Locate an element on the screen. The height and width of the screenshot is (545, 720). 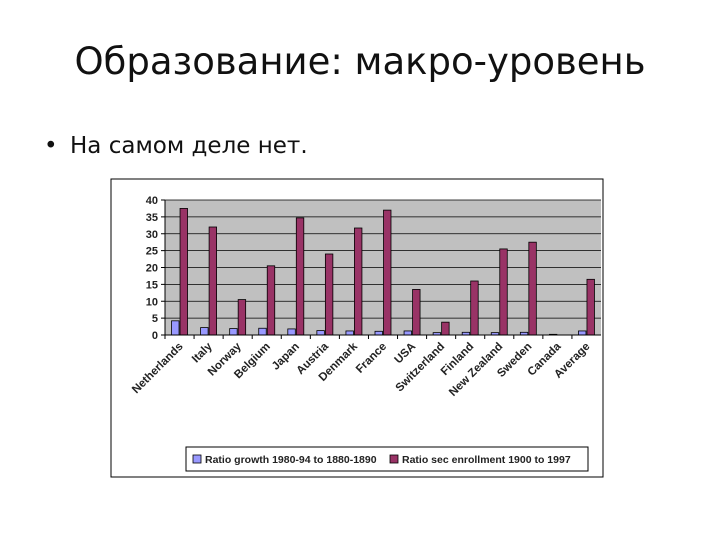
y-tick-label: 10 is located at coordinates (152, 302).